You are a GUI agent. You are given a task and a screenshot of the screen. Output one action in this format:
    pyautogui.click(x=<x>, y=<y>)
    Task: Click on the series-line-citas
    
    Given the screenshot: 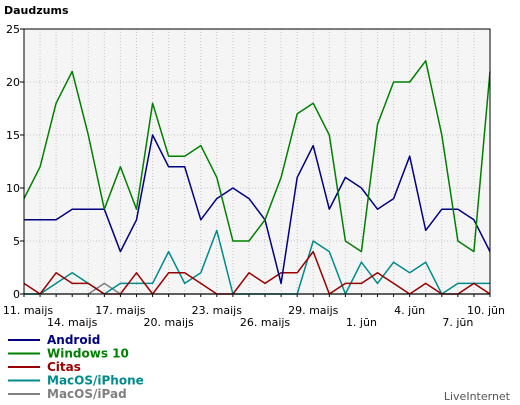 What is the action you would take?
    pyautogui.click(x=257, y=272)
    